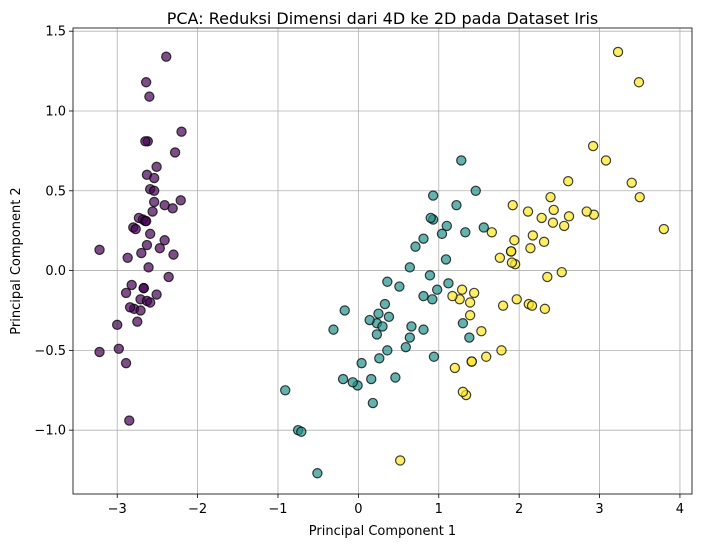 The width and height of the screenshot is (702, 547). Describe the element at coordinates (55, 111) in the screenshot. I see `y-tick-label: 1.0` at that location.